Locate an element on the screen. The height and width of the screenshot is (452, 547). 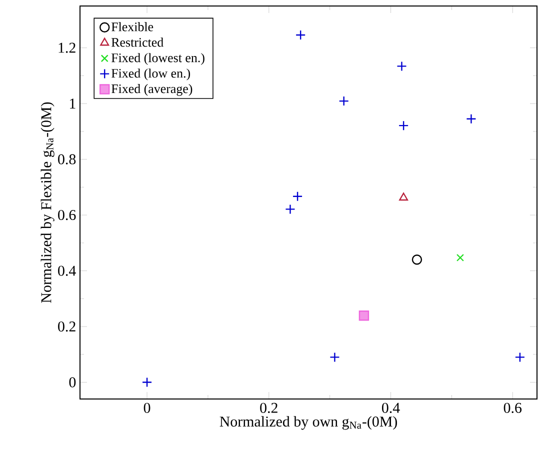
legend-label: Fixed (average) is located at coordinates (151, 90).